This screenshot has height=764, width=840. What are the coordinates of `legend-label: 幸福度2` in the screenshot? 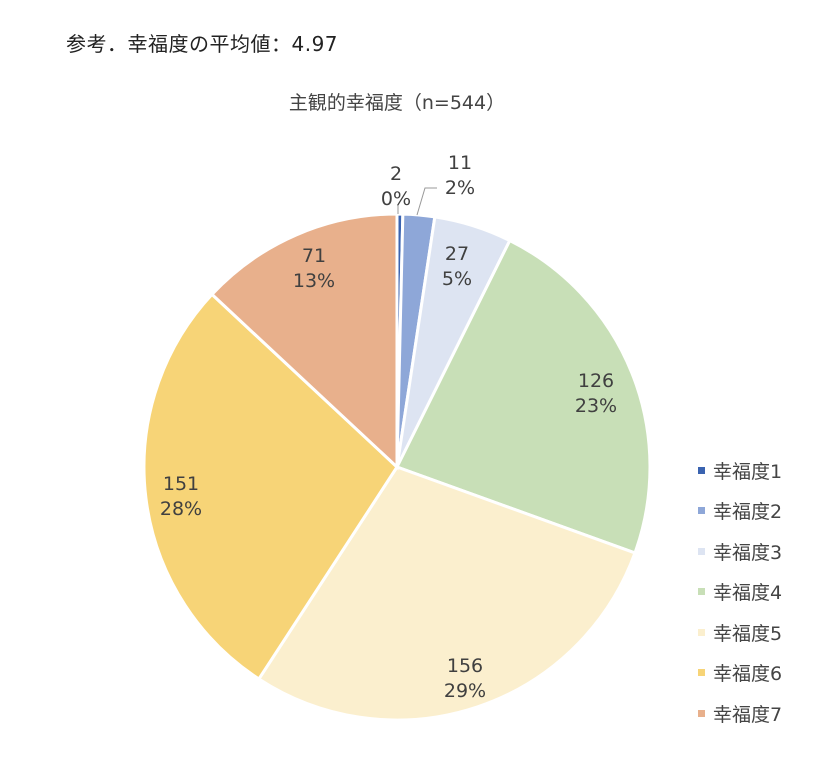 It's located at (748, 512).